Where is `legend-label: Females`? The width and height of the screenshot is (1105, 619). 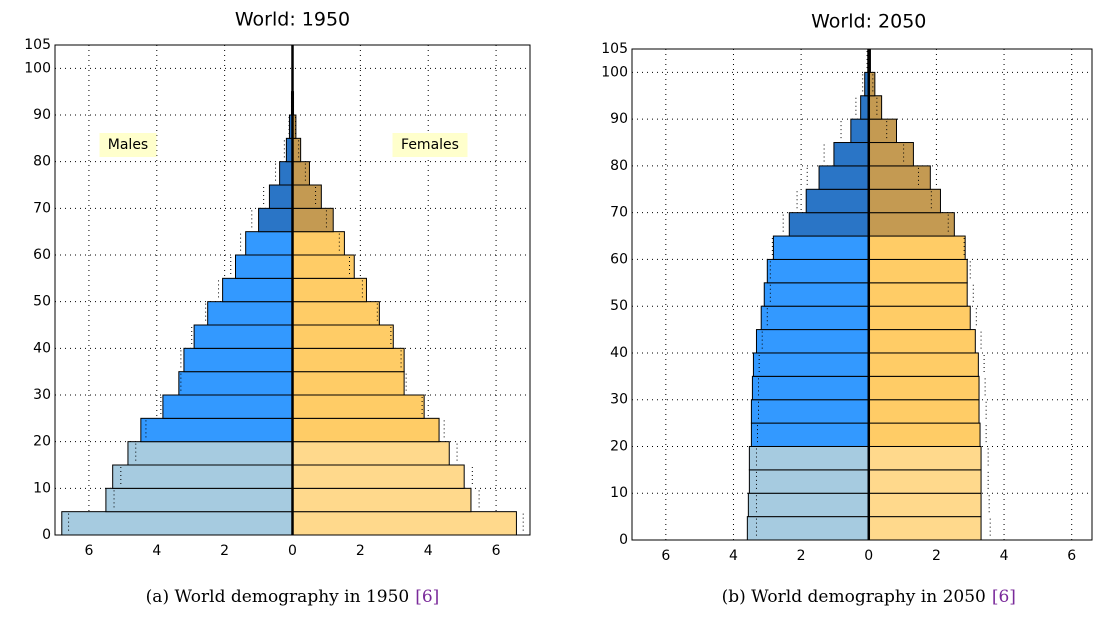
legend-label: Females is located at coordinates (430, 145).